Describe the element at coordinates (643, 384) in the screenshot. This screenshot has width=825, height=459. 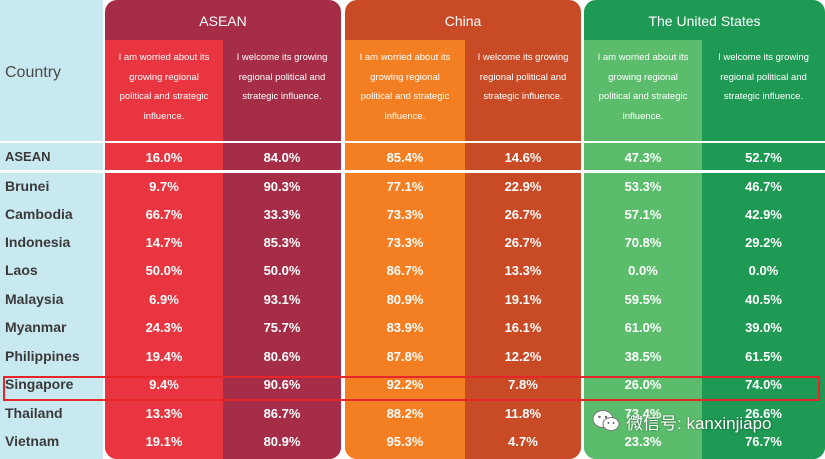
I see `table-cell: 26.0%` at that location.